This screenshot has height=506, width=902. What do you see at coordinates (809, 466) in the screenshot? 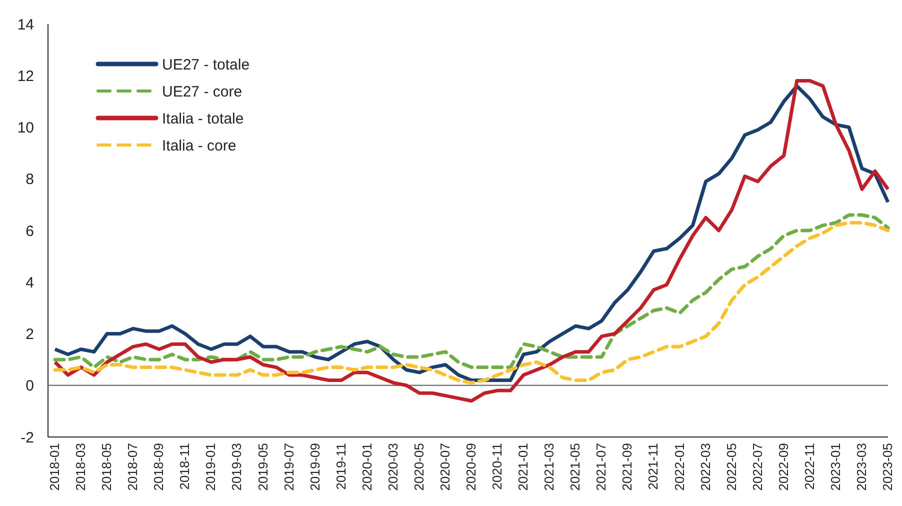
I see `x-tick-label: 2022-11` at bounding box center [809, 466].